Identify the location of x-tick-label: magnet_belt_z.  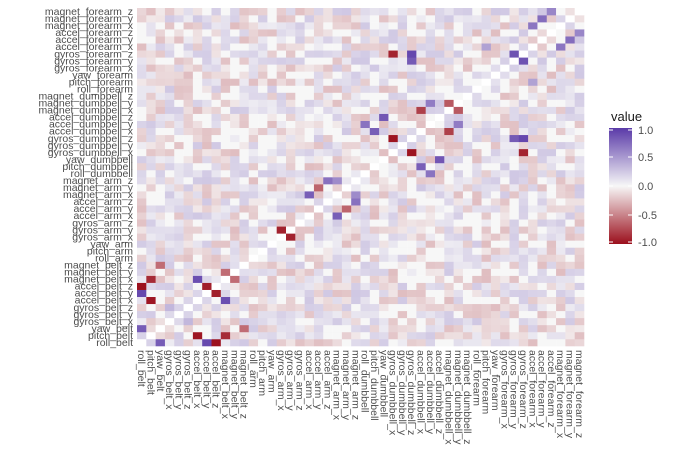
(244, 384).